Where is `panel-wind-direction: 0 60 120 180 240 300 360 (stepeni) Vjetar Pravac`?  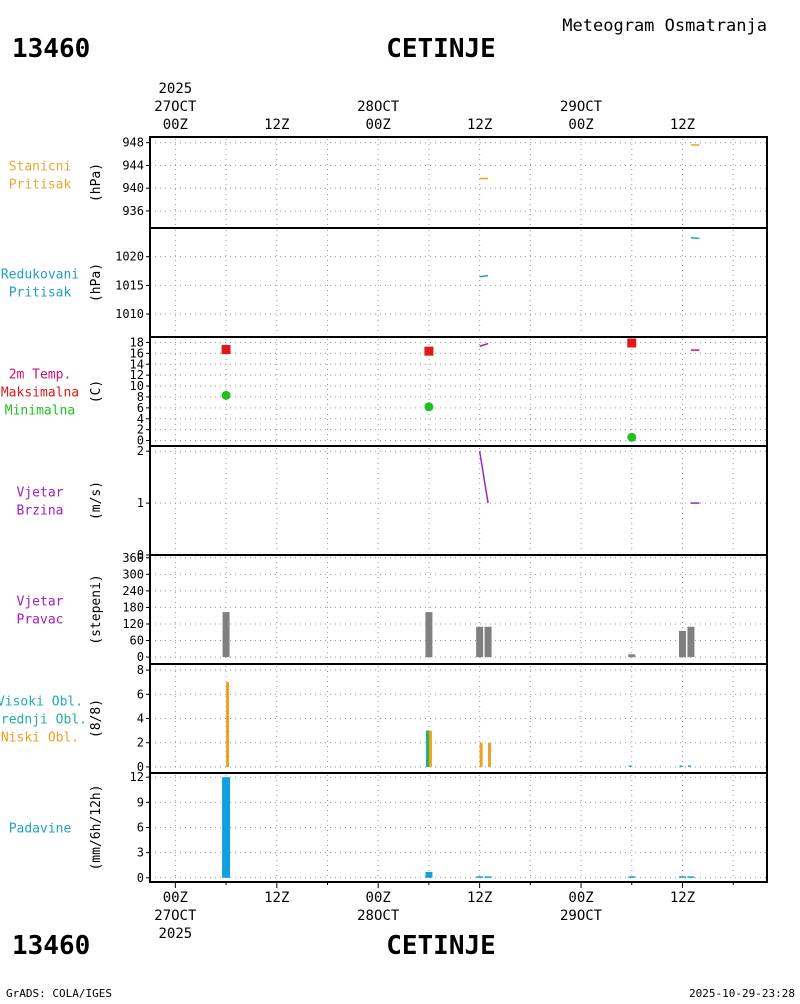
panel-wind-direction: 0 60 120 180 240 300 360 (stepeni) Vjetar Pravac is located at coordinates (392, 608).